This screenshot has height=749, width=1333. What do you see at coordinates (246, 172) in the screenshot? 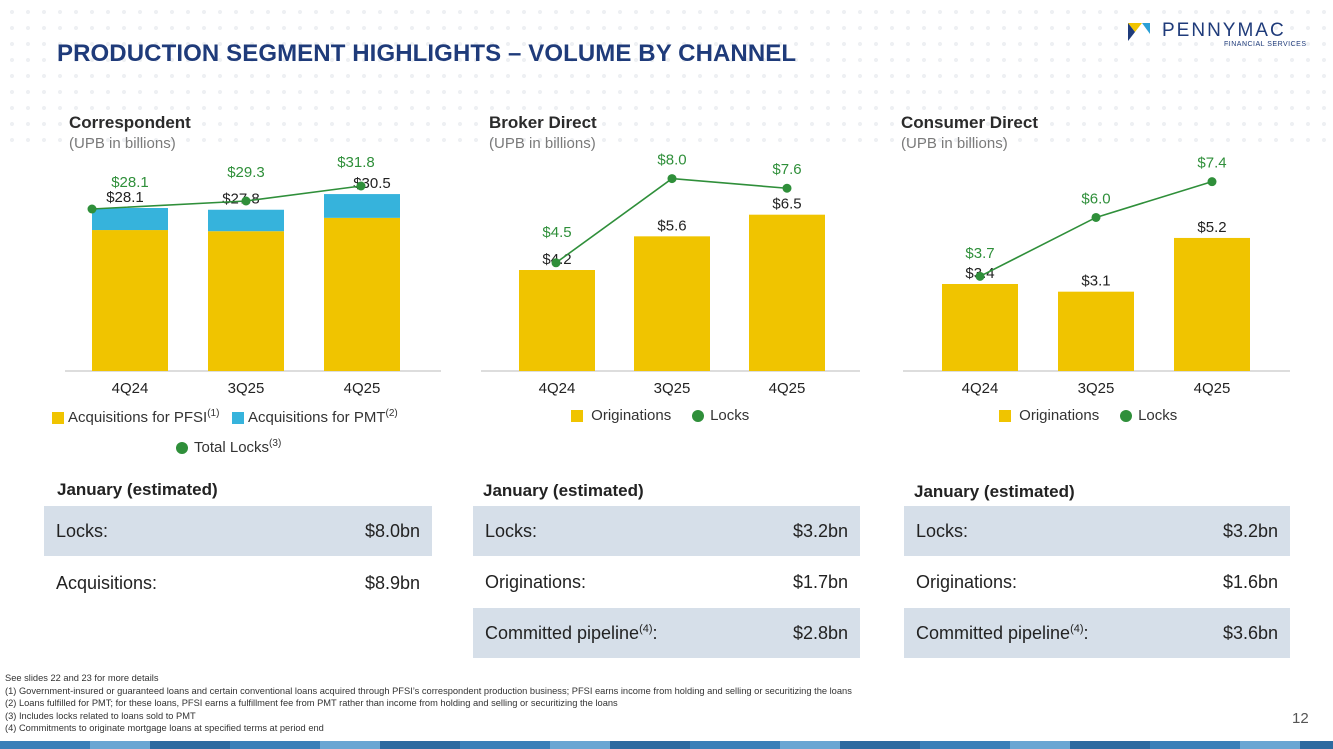
I see `locks-data-label: $29.3` at bounding box center [246, 172].